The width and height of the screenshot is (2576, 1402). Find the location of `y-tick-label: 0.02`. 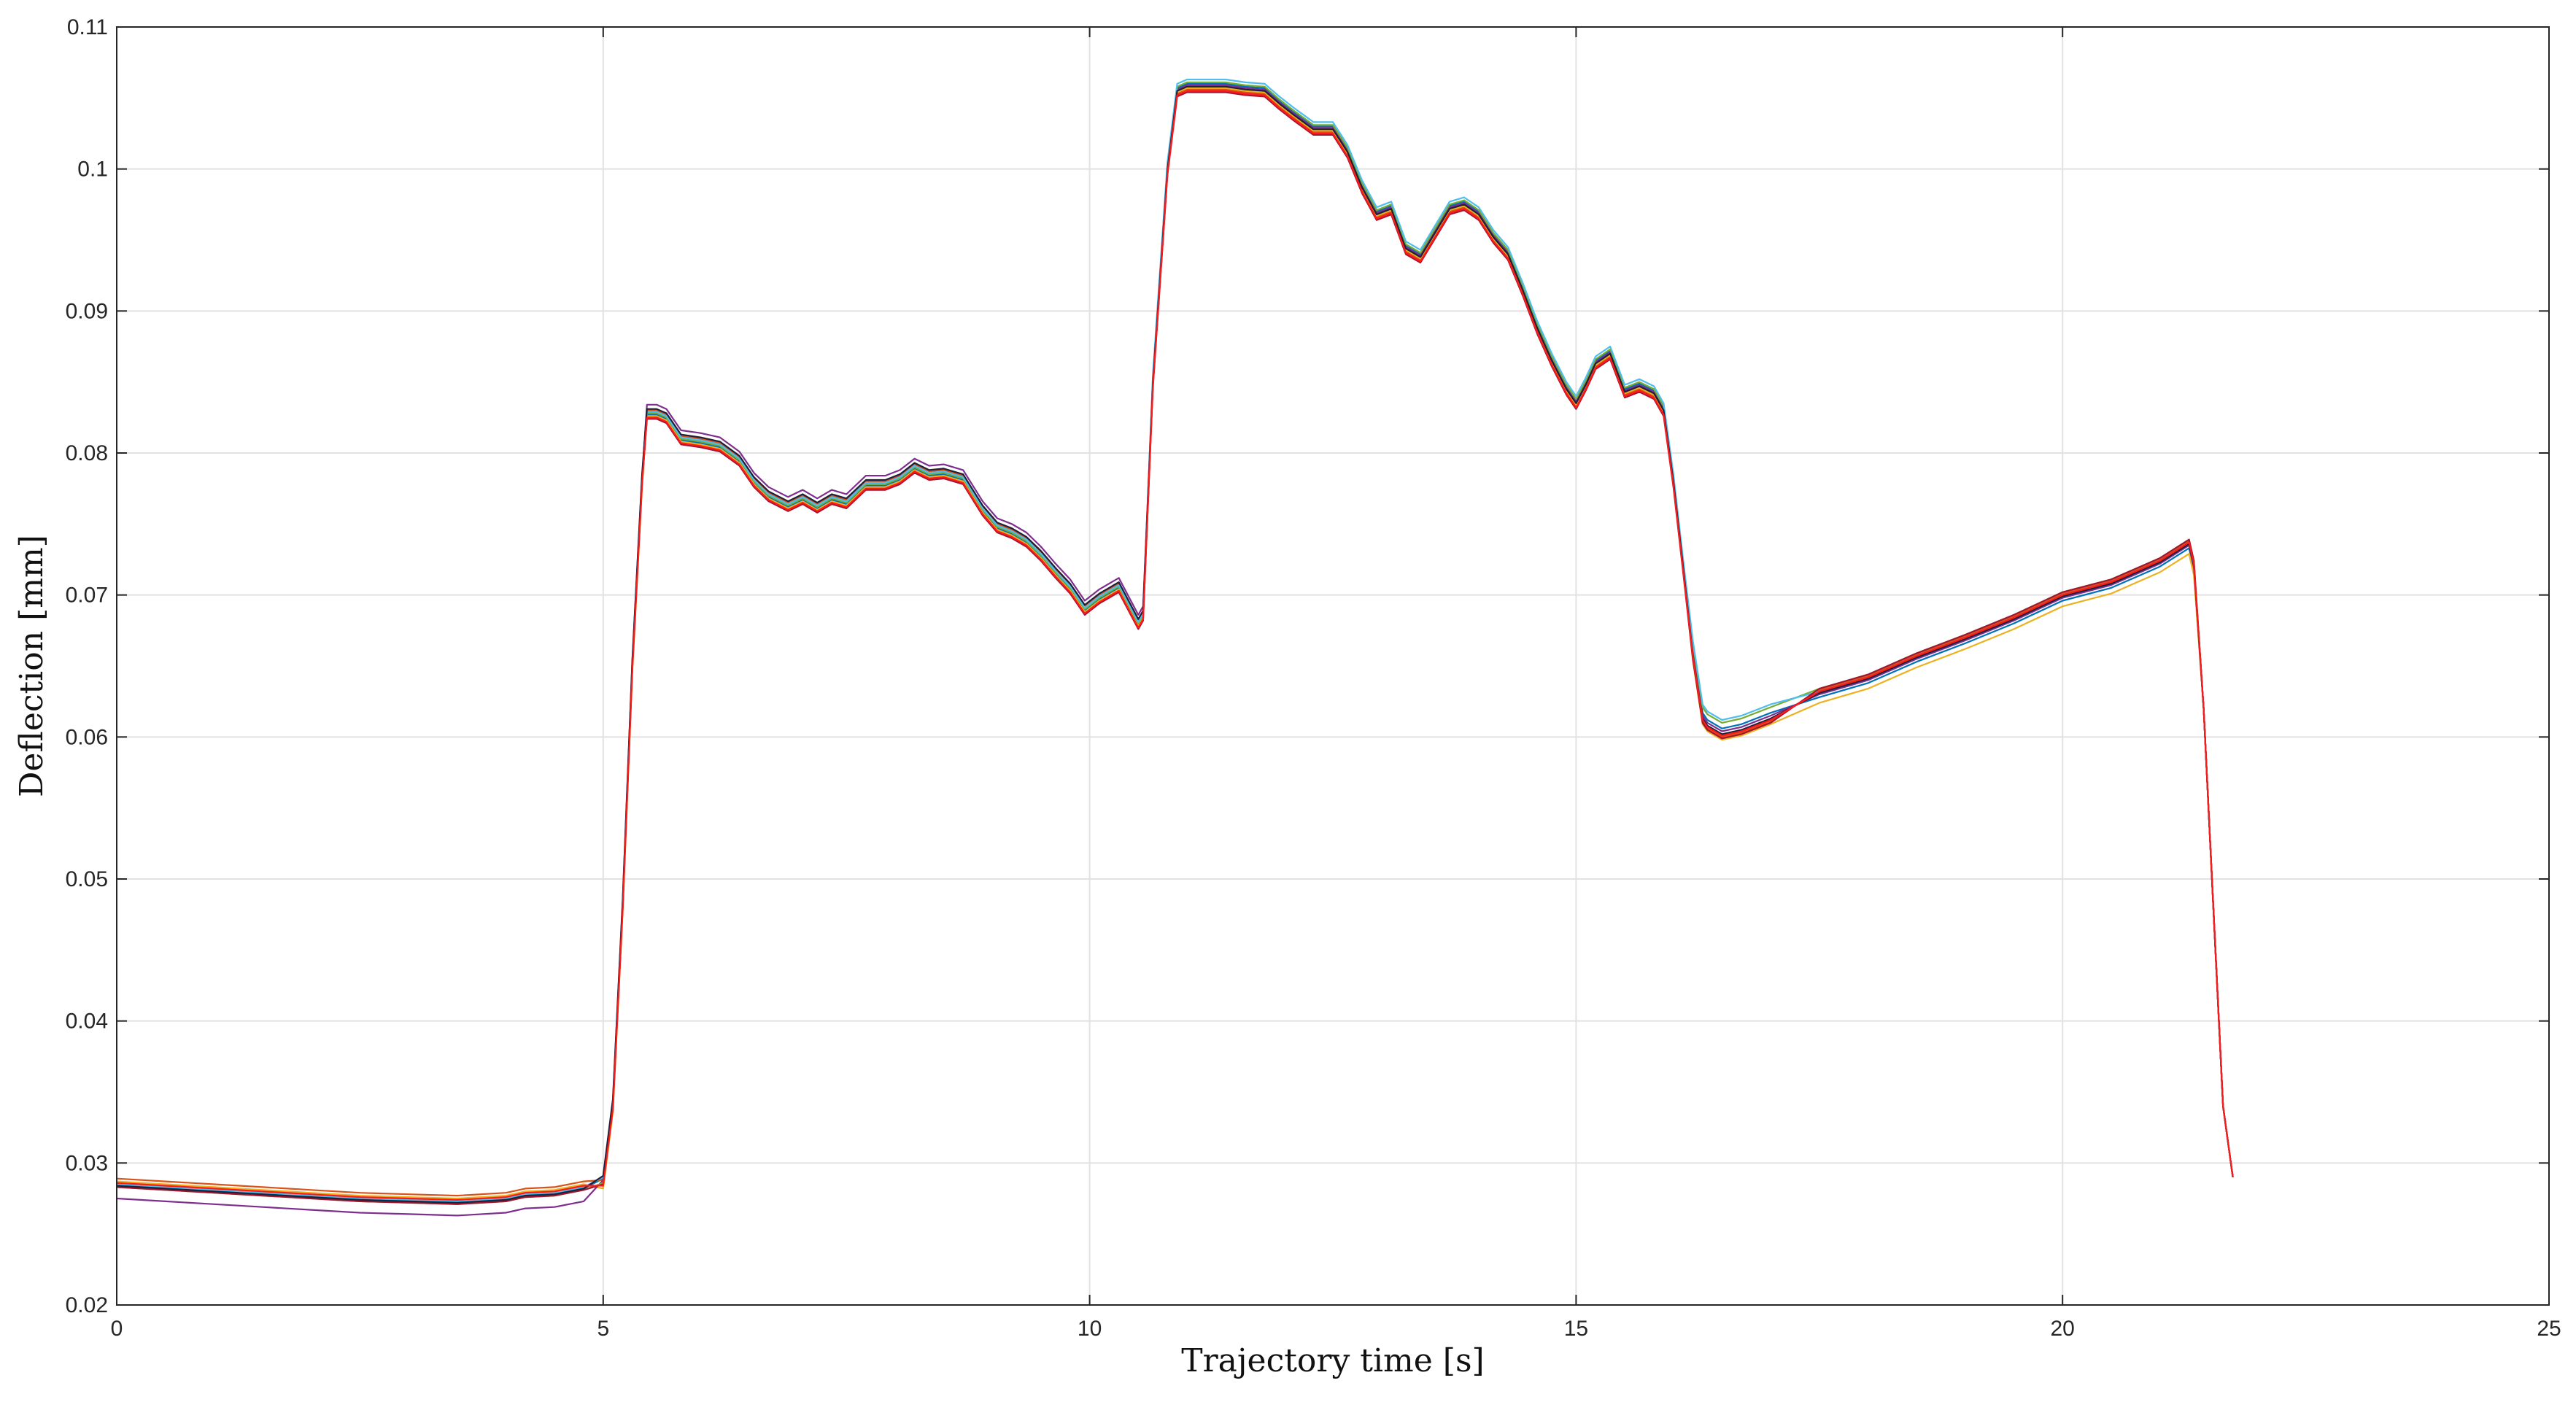

y-tick-label: 0.02 is located at coordinates (87, 1305).